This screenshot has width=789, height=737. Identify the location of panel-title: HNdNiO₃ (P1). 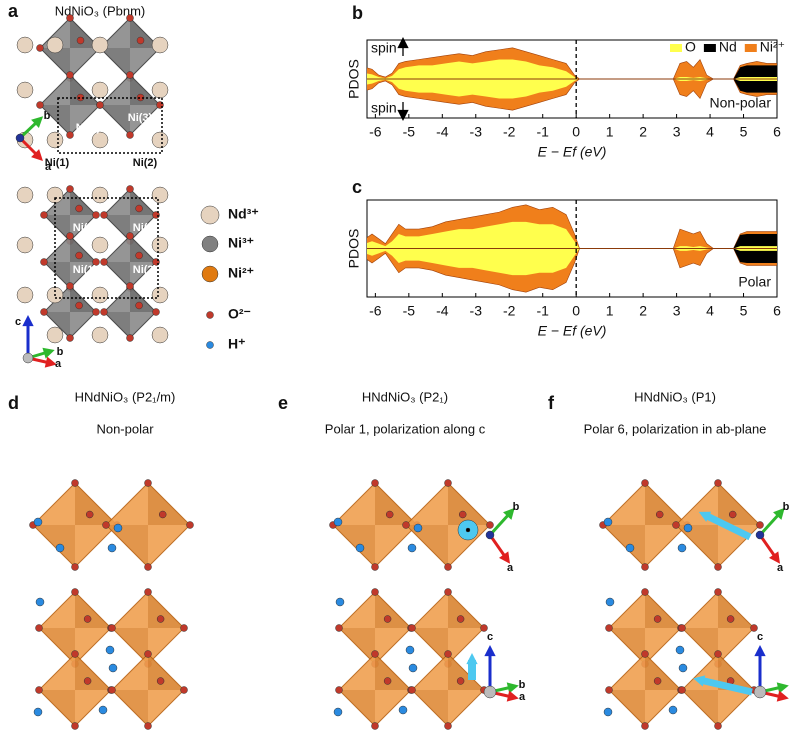
(675, 396).